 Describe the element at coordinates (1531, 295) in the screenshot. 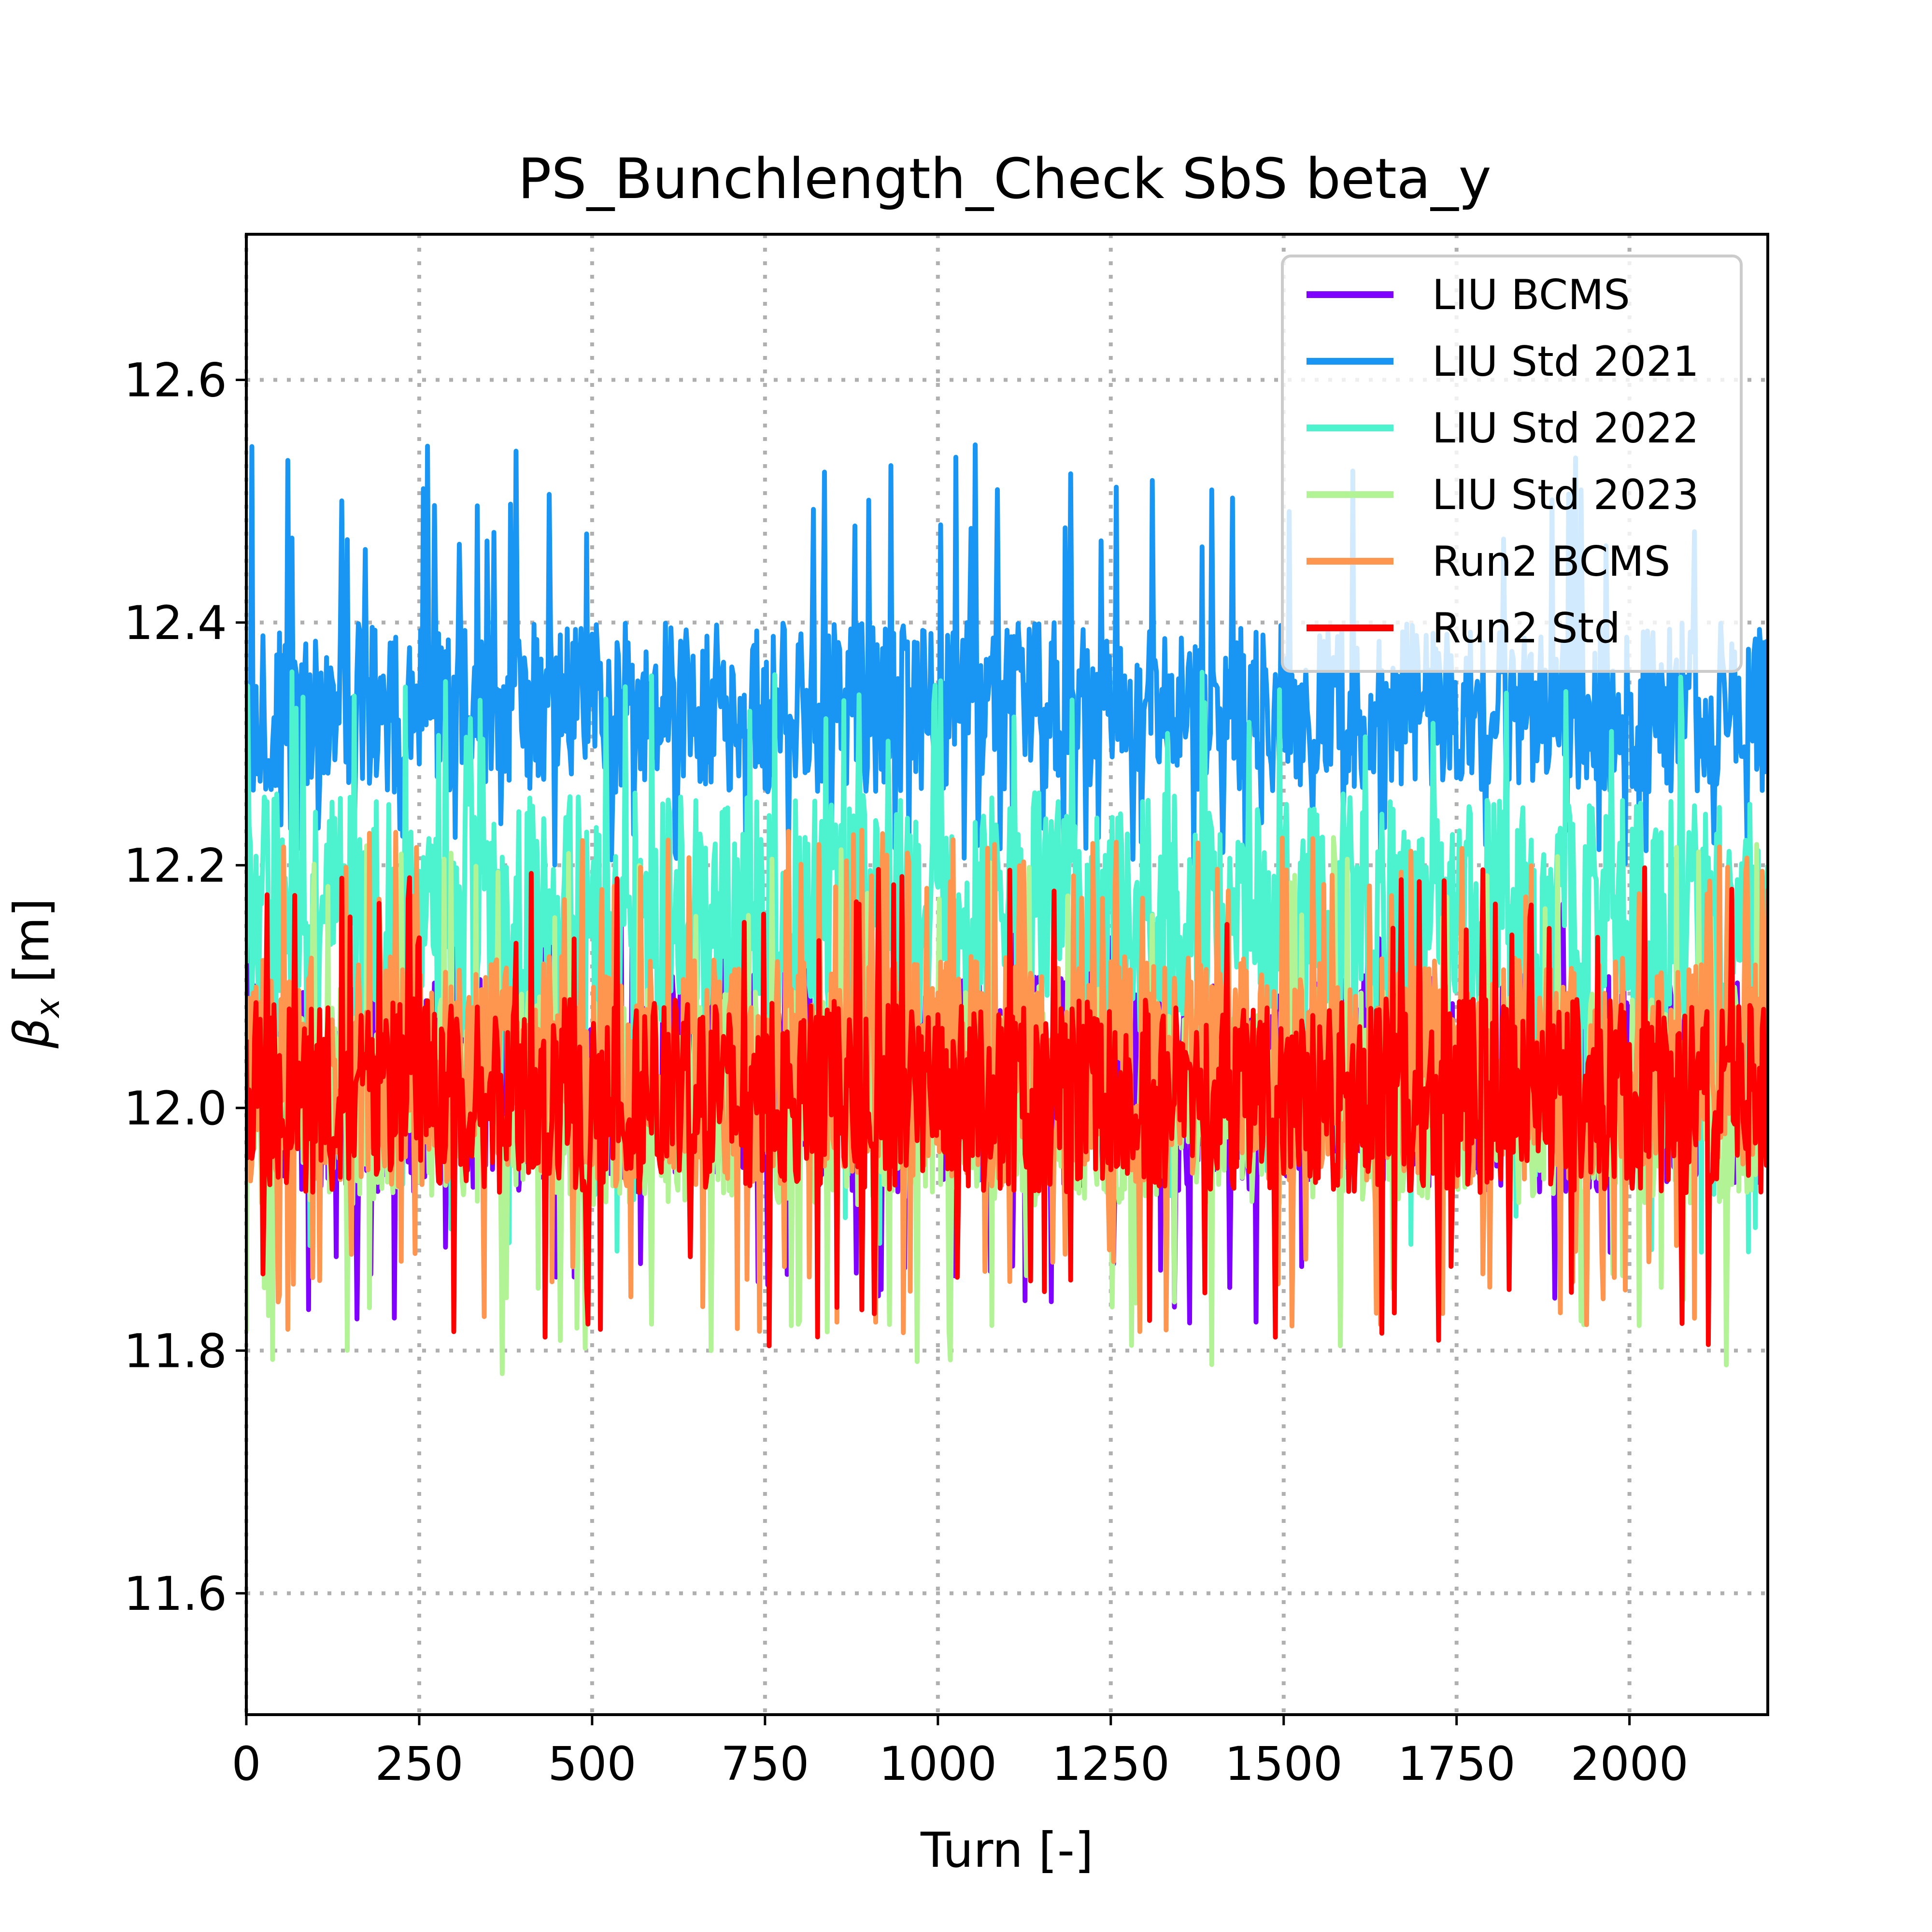

I see `legend-label: LIU BCMS` at that location.